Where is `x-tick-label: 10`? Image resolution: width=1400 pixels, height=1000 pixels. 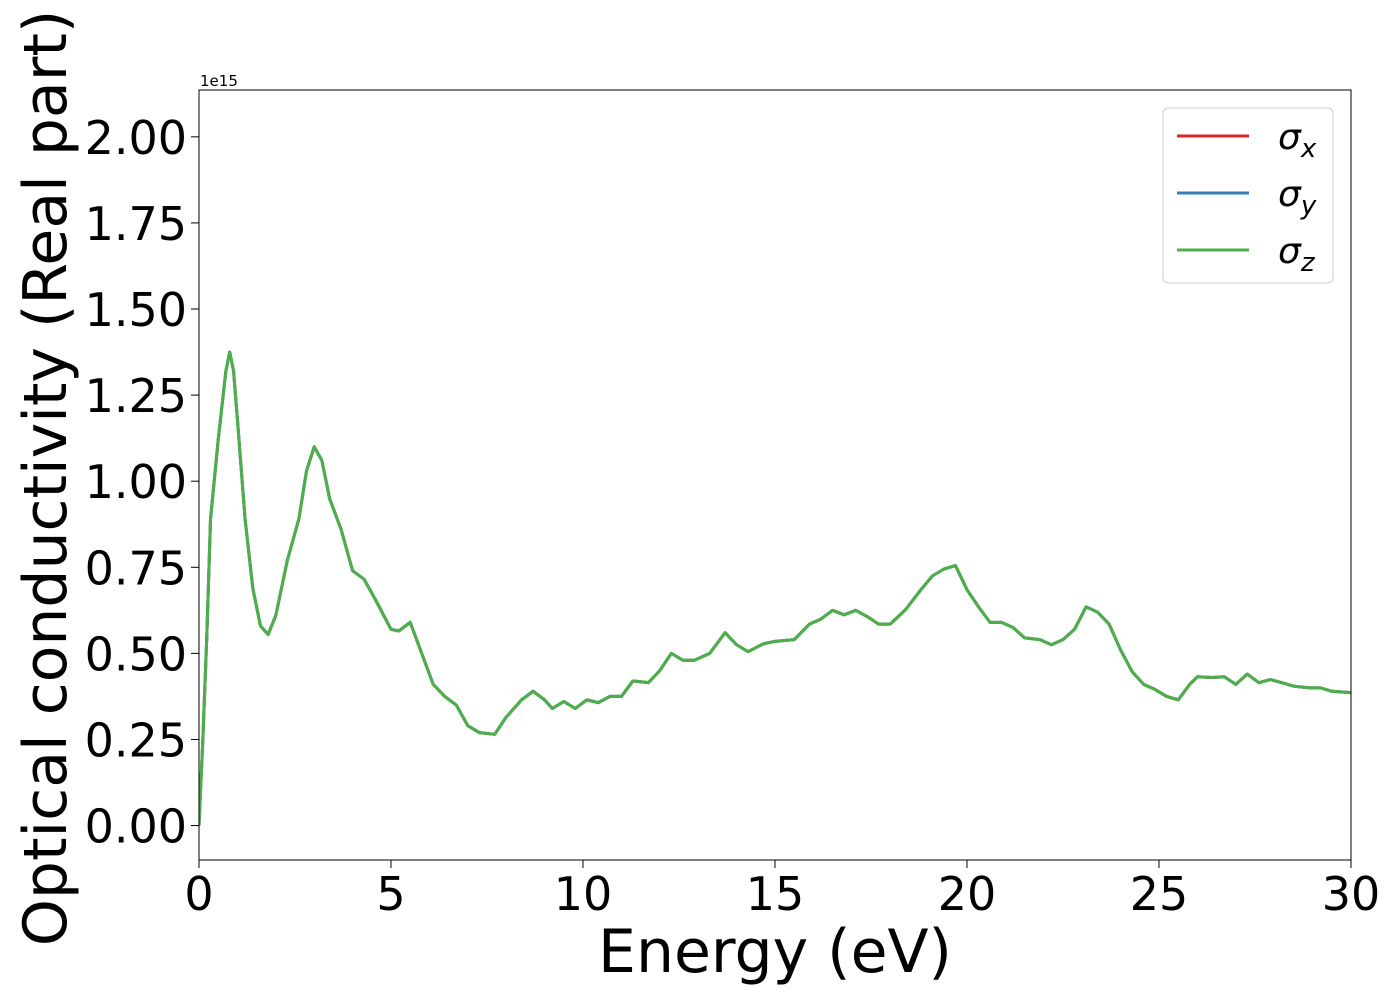 x-tick-label: 10 is located at coordinates (583, 894).